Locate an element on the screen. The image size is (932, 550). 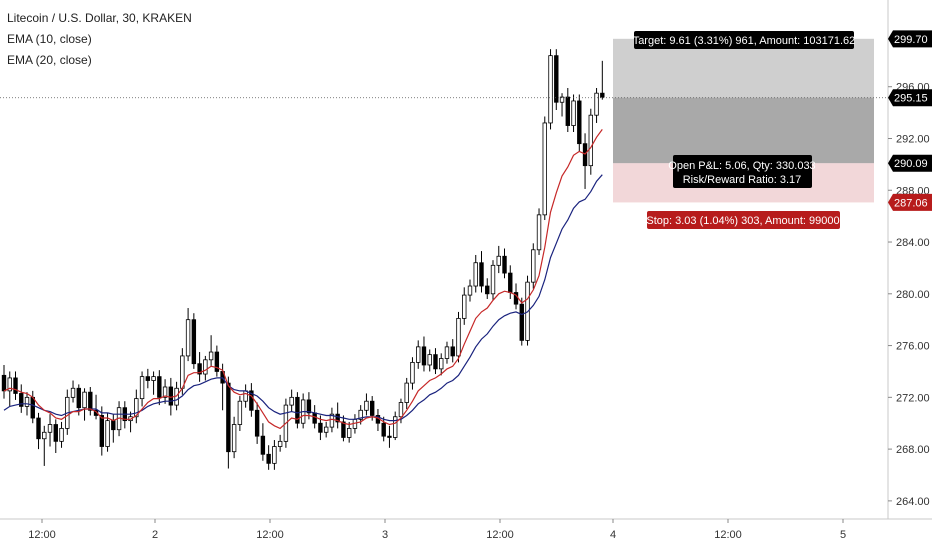
entry-price-label: 290.09 is located at coordinates (911, 164).